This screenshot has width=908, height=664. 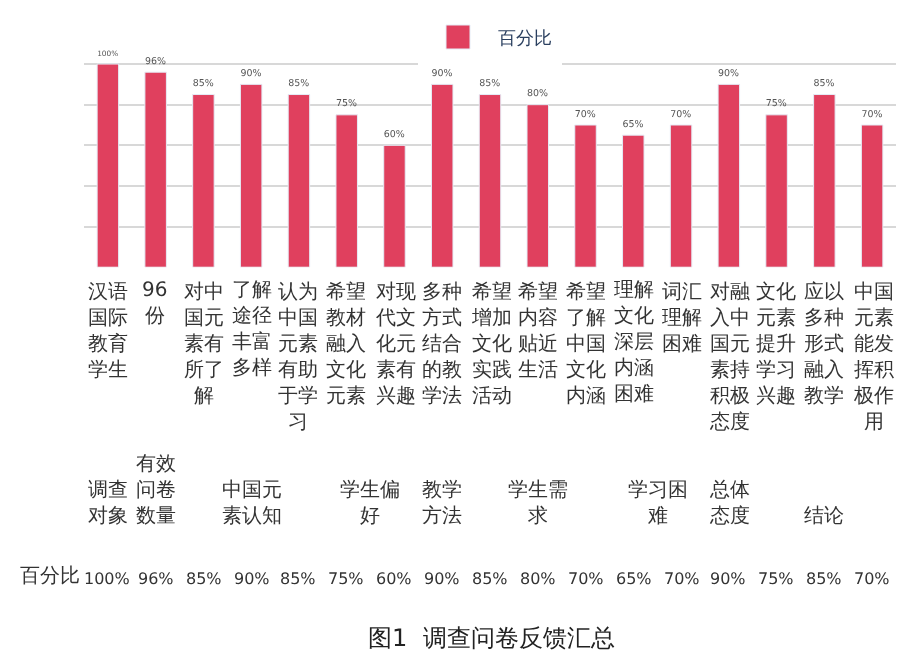 What do you see at coordinates (442, 344) in the screenshot?
I see `x-tick-label: 多种方式结合的教学法` at bounding box center [442, 344].